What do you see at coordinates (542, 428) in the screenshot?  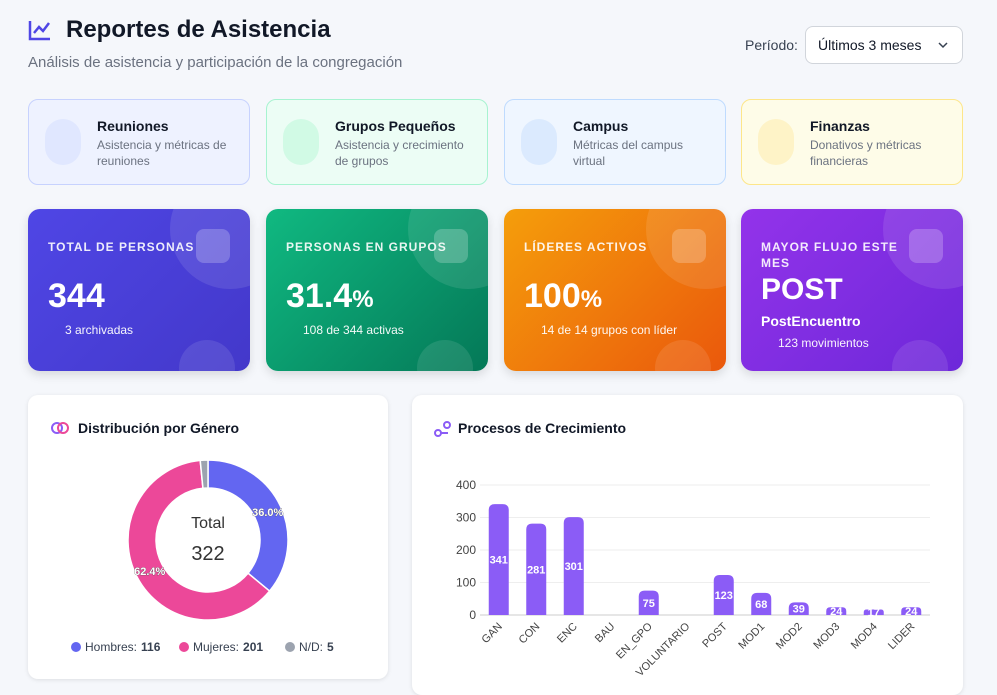 I see `card-title: Procesos de Crecimiento` at bounding box center [542, 428].